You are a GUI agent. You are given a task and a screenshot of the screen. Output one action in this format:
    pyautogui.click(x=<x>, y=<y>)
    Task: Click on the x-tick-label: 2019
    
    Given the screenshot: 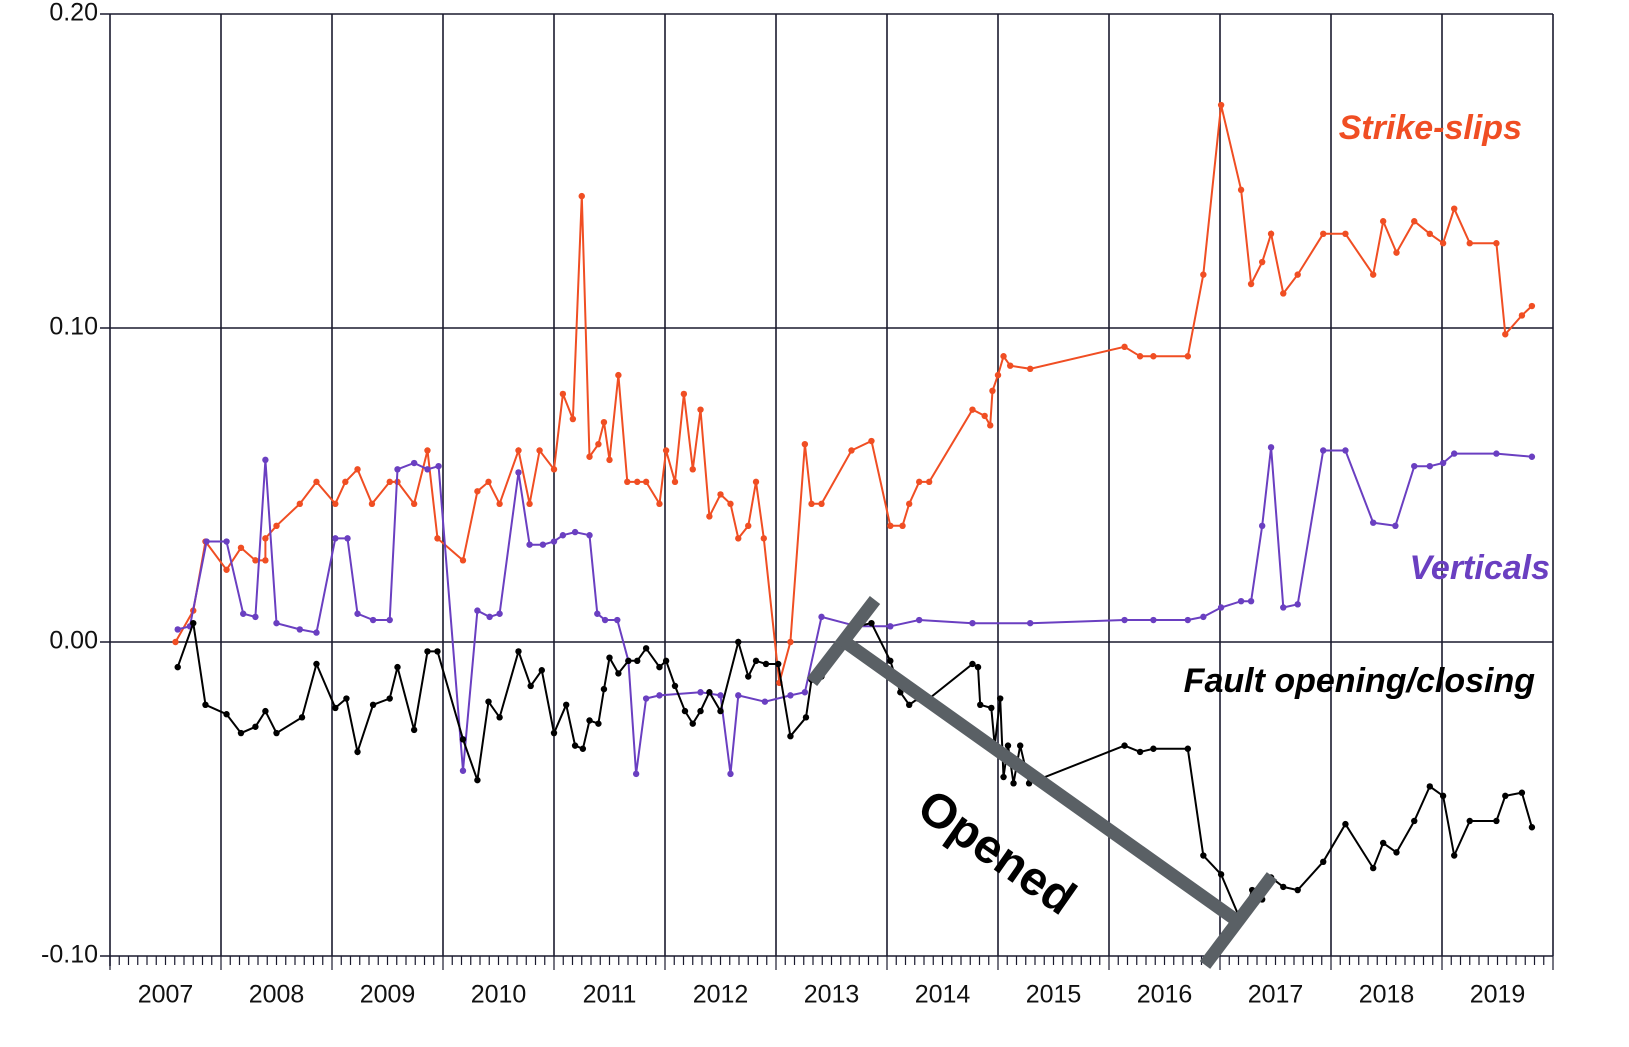 What is the action you would take?
    pyautogui.click(x=1498, y=995)
    